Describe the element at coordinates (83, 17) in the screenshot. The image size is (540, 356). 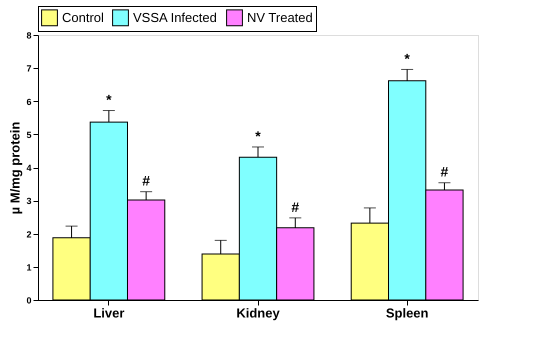
I see `legend-label: Control` at that location.